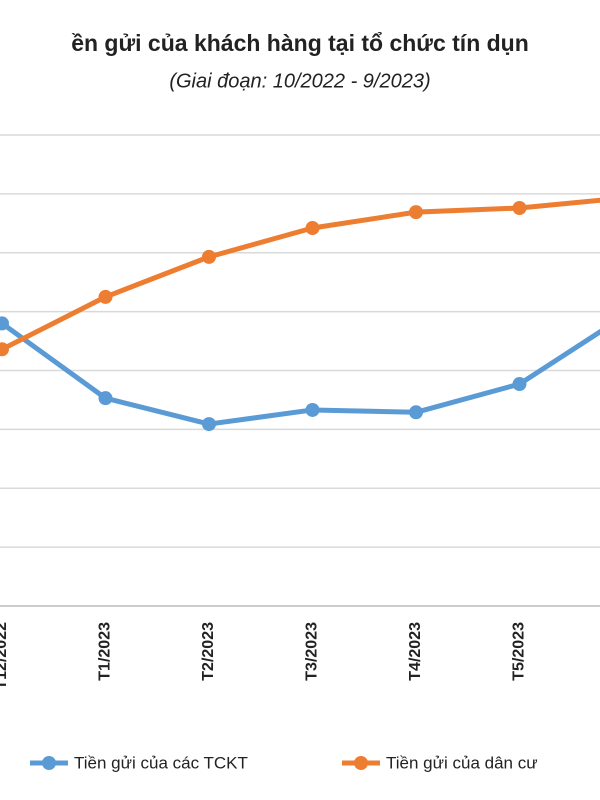 Image resolution: width=600 pixels, height=800 pixels. I want to click on legend-label: Tiền gửi của các TCKT, so click(161, 762).